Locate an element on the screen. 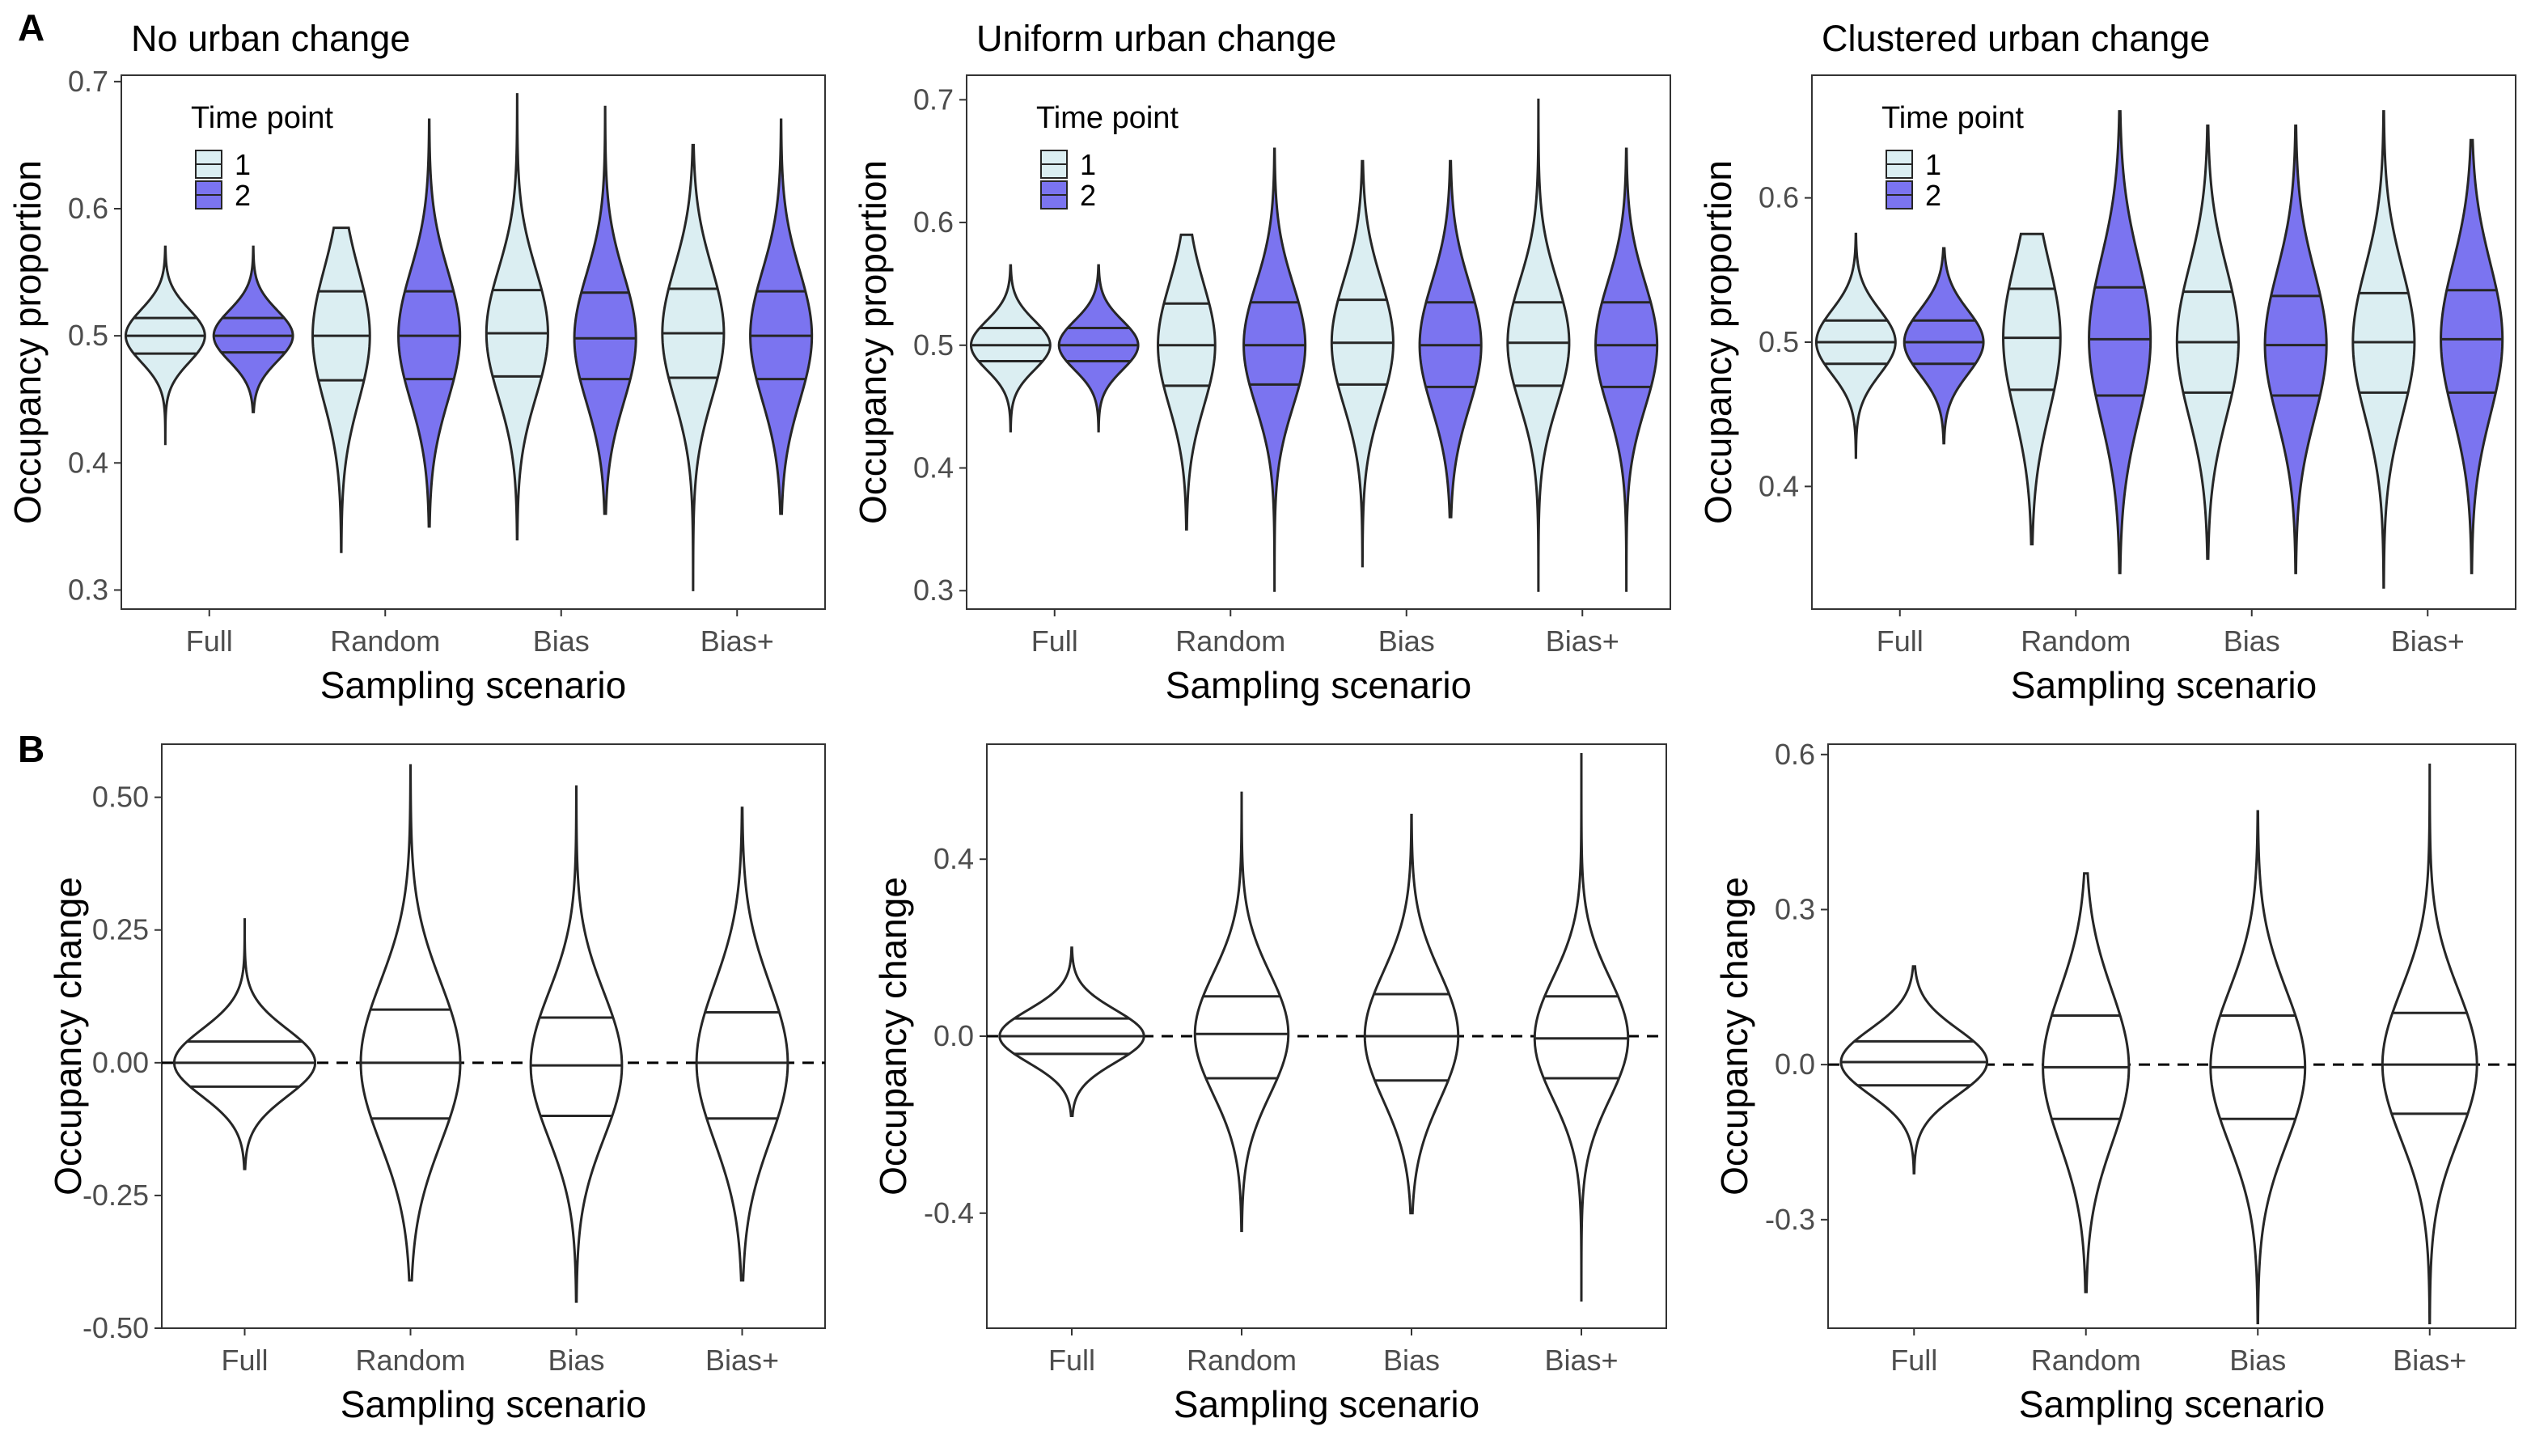  panel-letter-a: A is located at coordinates (31, 28).